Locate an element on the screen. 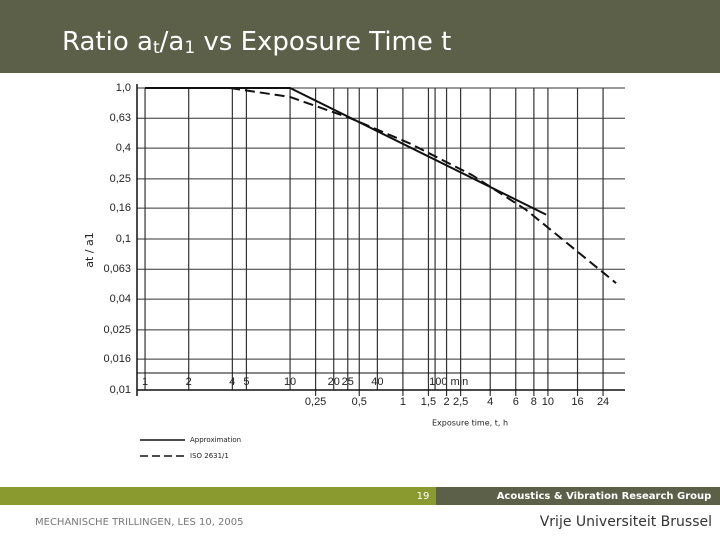  legend-label: ISO 2631/1 is located at coordinates (209, 456).